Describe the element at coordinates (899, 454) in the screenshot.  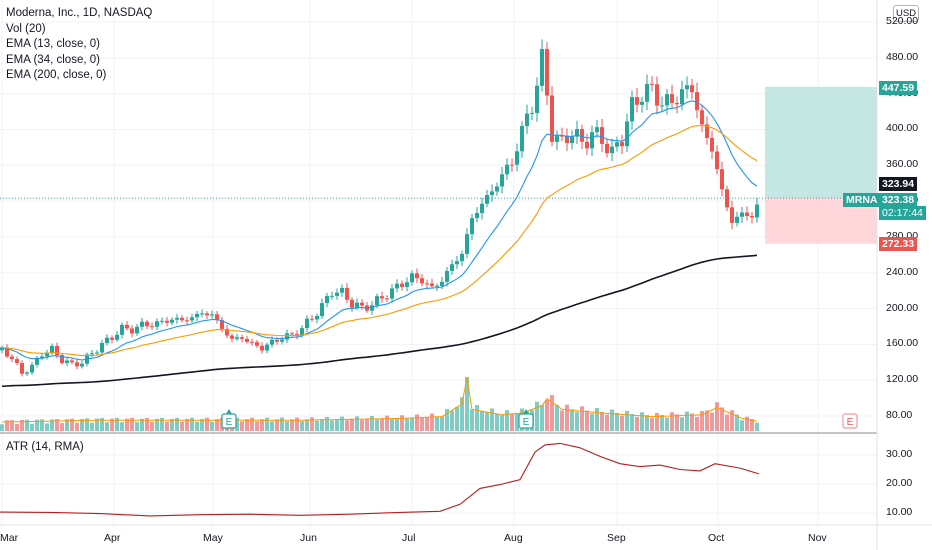
I see `atr-tick-label: 30.00` at that location.